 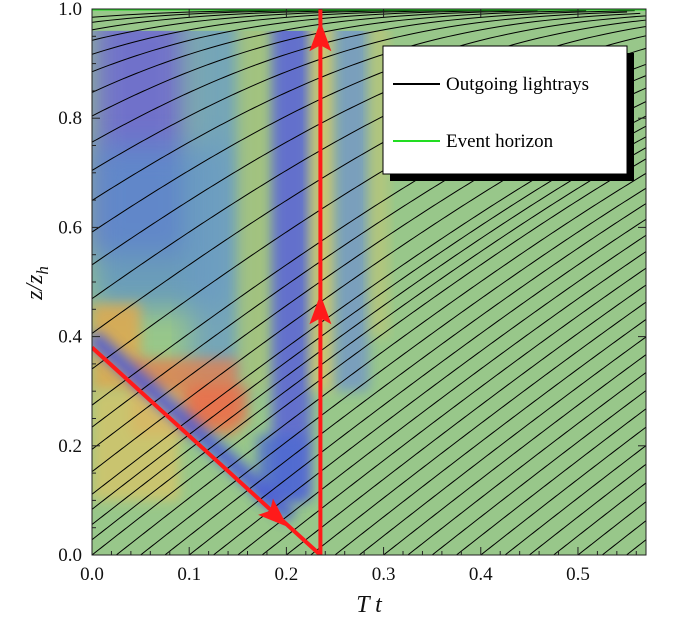 I want to click on heatmap-ridge, so click(x=194, y=426).